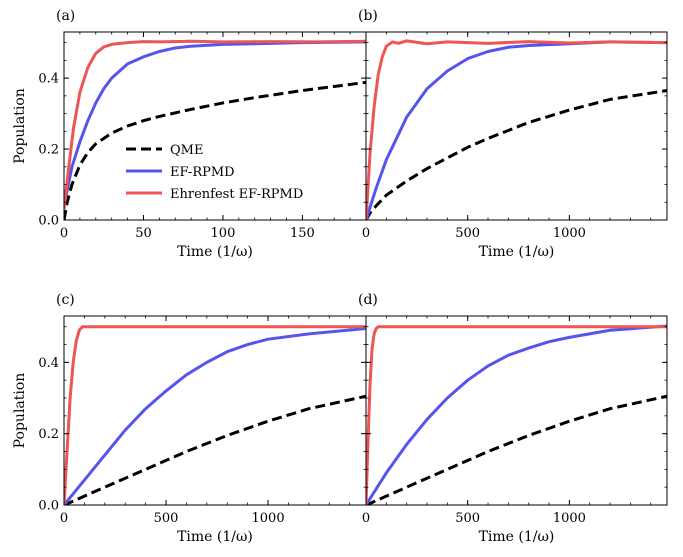 The image size is (683, 557). Describe the element at coordinates (223, 233) in the screenshot. I see `x-tick-label: 100` at that location.